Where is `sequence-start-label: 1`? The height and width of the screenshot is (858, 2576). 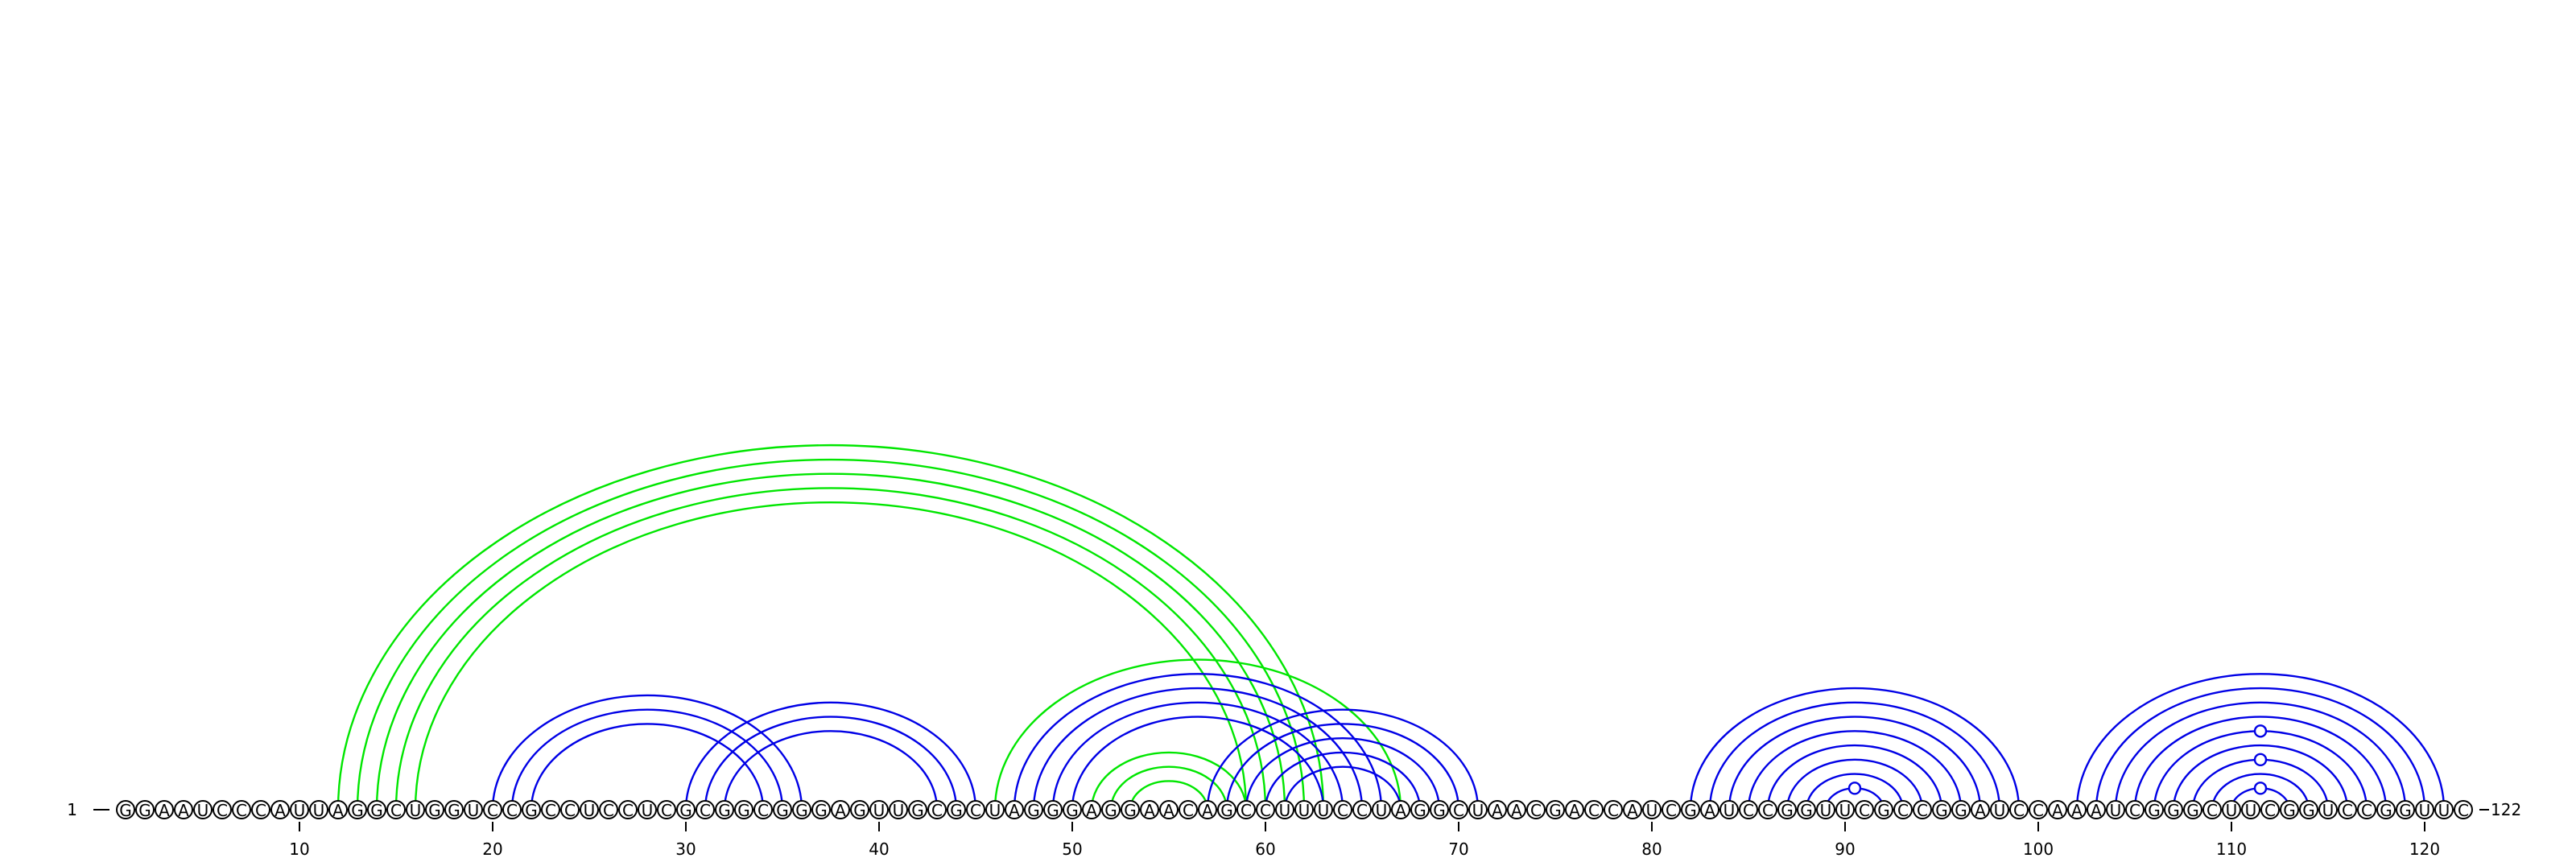 sequence-start-label: 1 is located at coordinates (72, 809).